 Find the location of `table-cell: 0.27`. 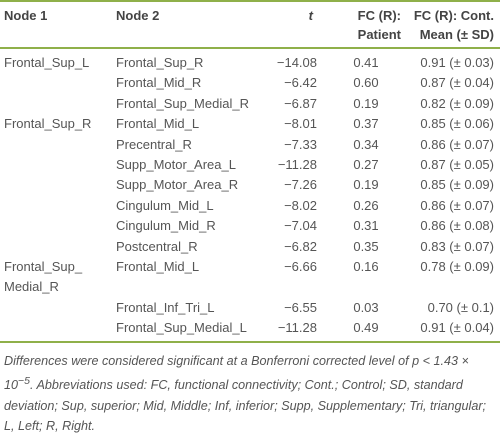

table-cell: 0.27 is located at coordinates (366, 165).